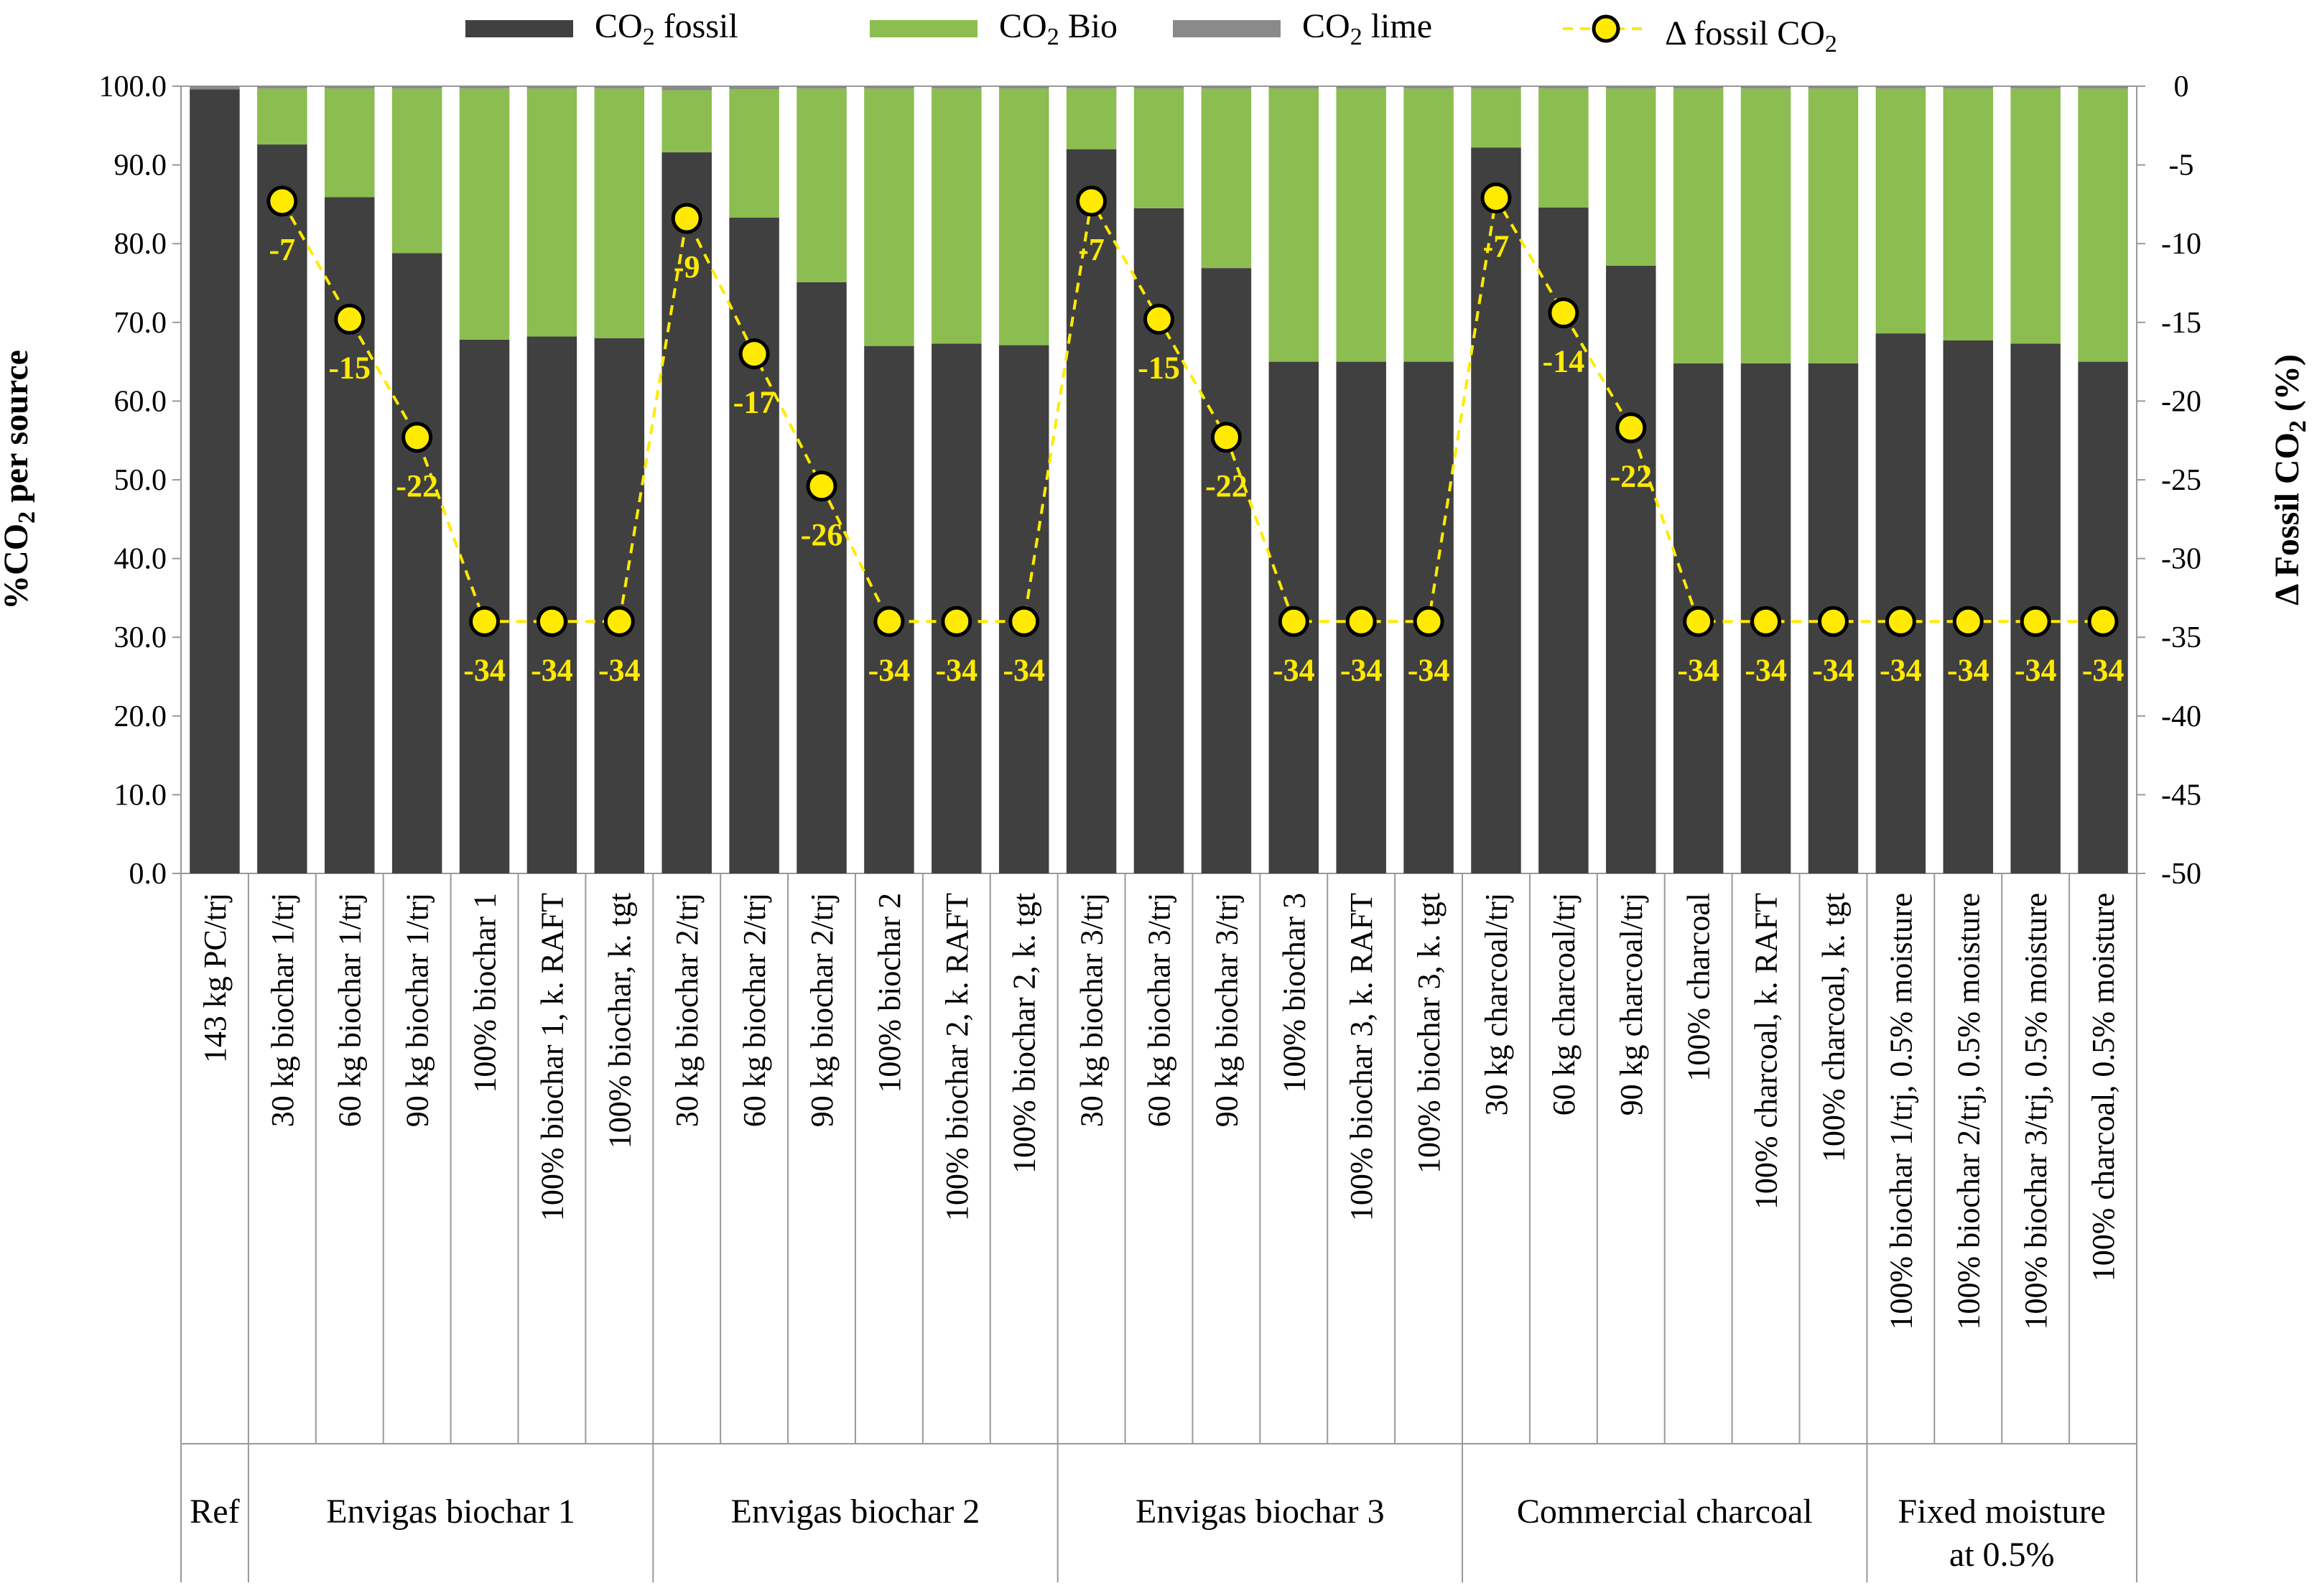 The image size is (2317, 1596). Describe the element at coordinates (1361, 1057) in the screenshot. I see `category-label: 100% biochar 3, k. RAFT` at that location.